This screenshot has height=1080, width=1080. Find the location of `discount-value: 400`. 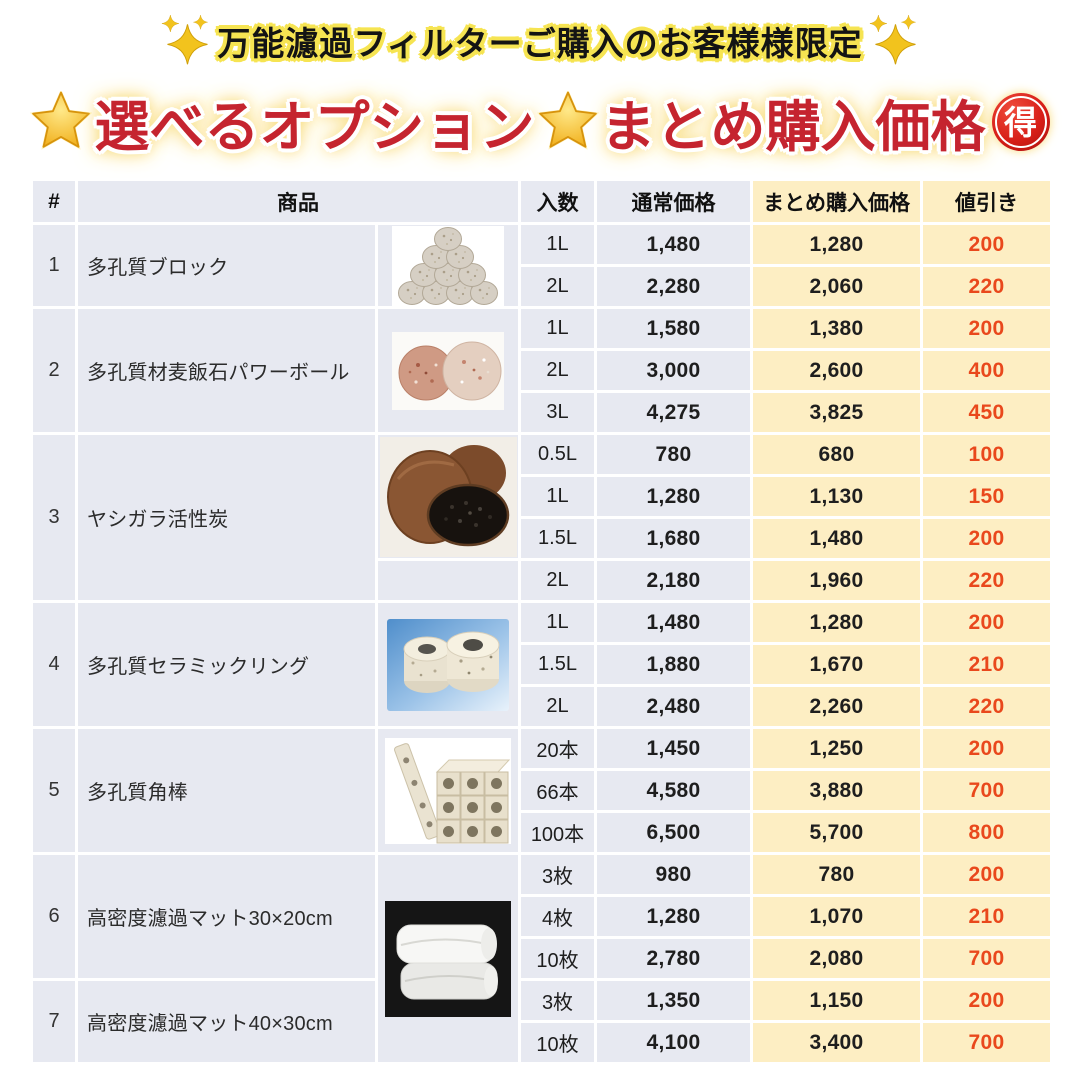

discount-value: 400 is located at coordinates (986, 370).